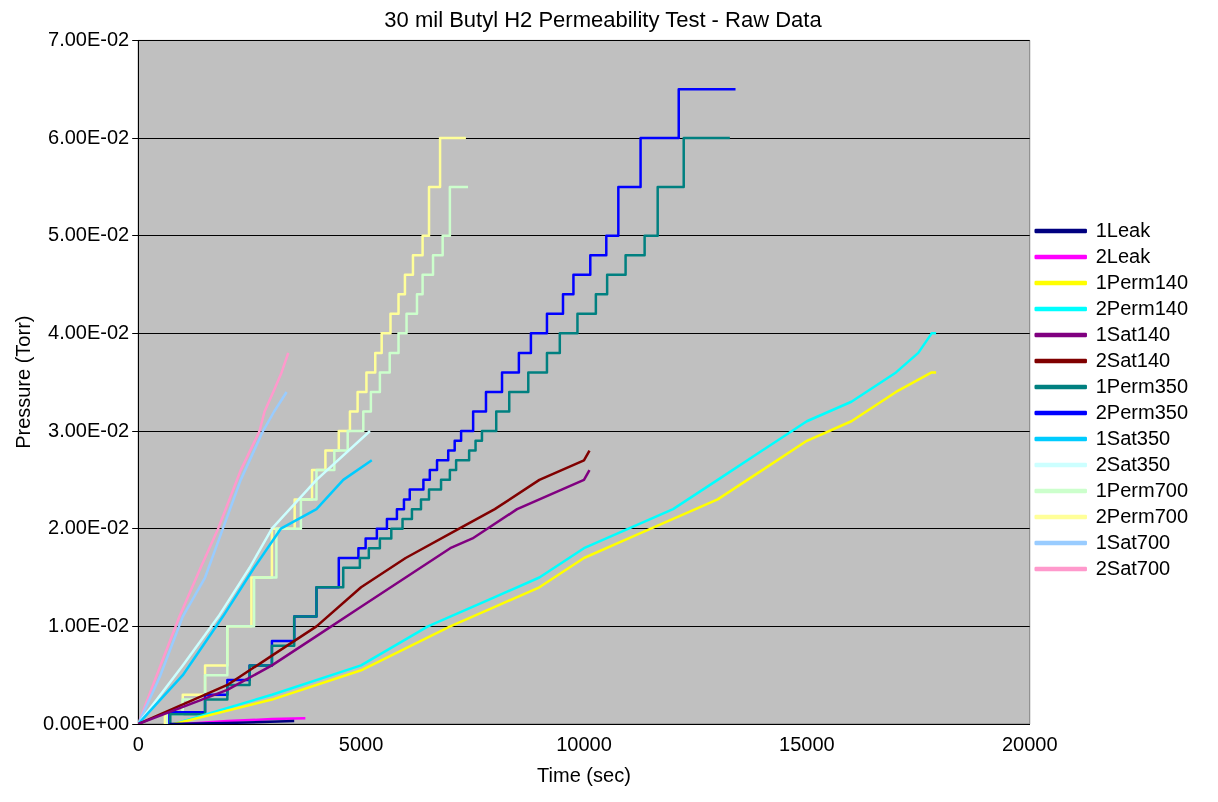 This screenshot has width=1218, height=802. Describe the element at coordinates (86, 722) in the screenshot. I see `y-tick-label: 0.00E+00` at that location.